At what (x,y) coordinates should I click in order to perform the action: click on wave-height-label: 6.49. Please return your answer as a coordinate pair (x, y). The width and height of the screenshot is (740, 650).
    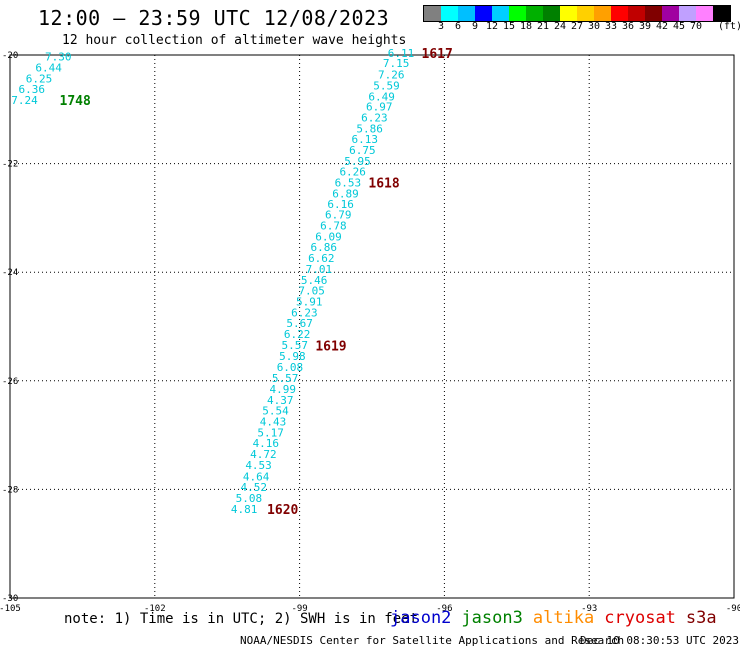
    Looking at the image, I should click on (381, 96).